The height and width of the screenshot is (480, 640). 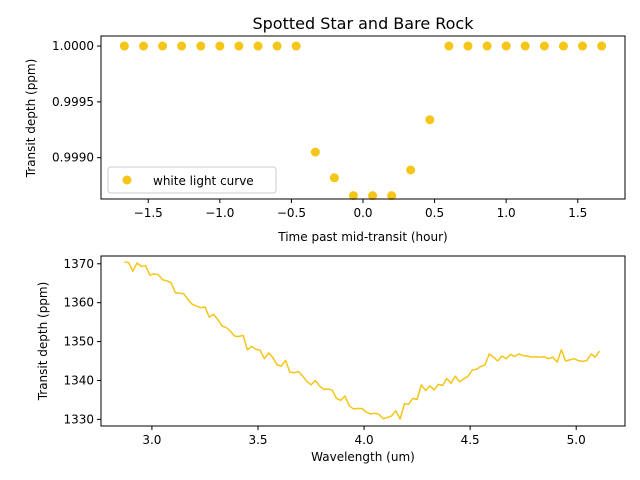 What do you see at coordinates (470, 440) in the screenshot?
I see `bottom-x-tick-label: 4.5` at bounding box center [470, 440].